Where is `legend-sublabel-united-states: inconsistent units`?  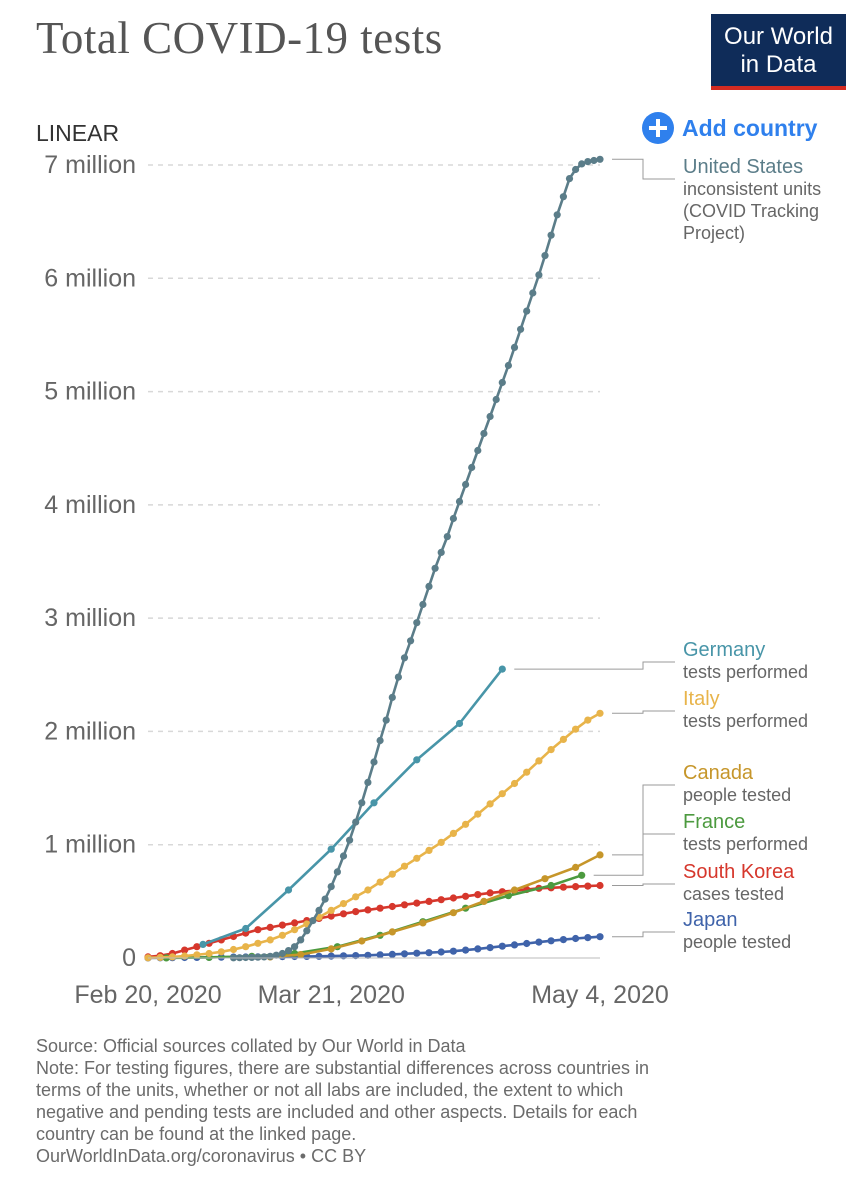
legend-sublabel-united-states: inconsistent units is located at coordinates (752, 189).